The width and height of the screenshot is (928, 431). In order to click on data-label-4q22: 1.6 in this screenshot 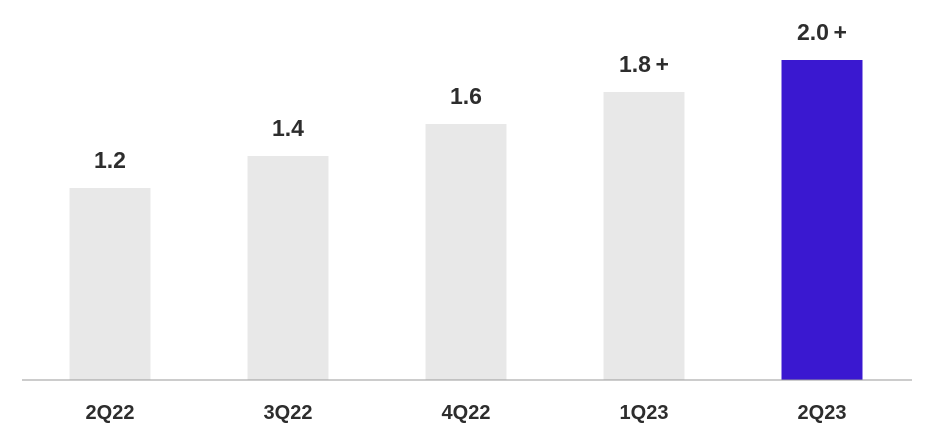, I will do `click(466, 96)`.